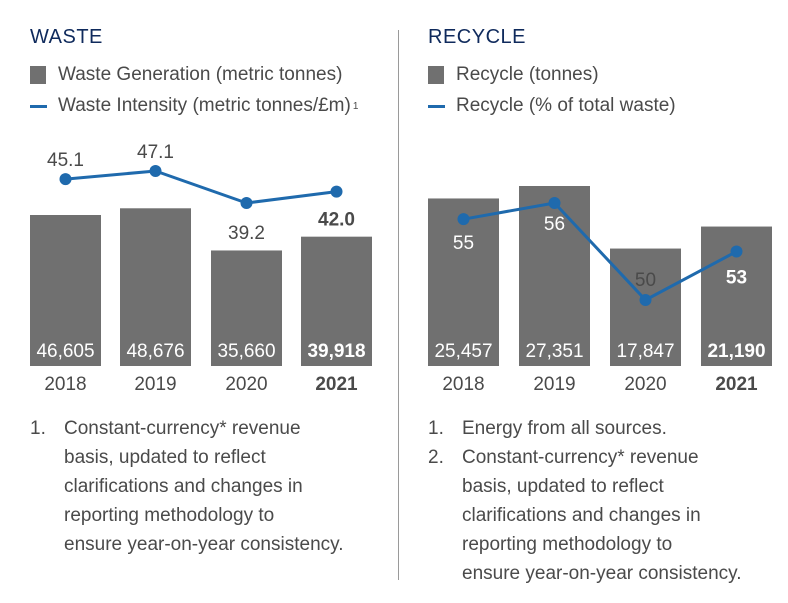 This screenshot has height=603, width=788. Describe the element at coordinates (65, 160) in the screenshot. I see `line-value-label-2018: 45.1` at that location.